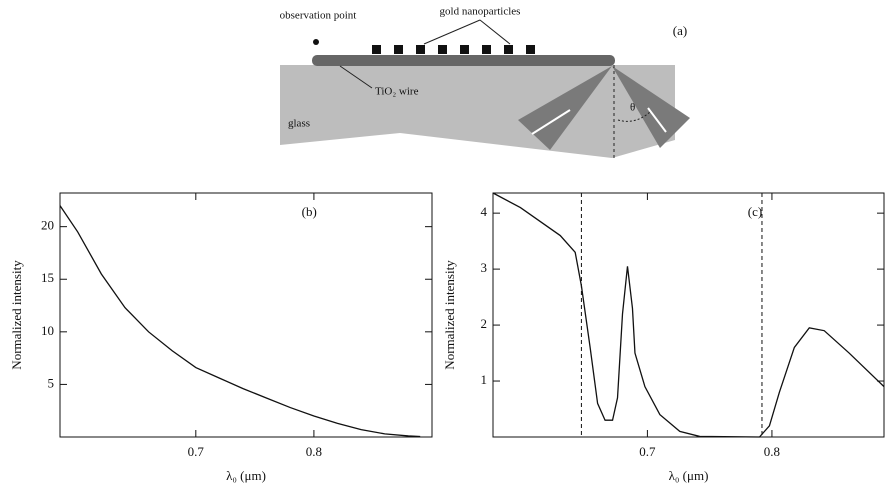 The width and height of the screenshot is (885, 493). What do you see at coordinates (453, 49) in the screenshot?
I see `nanoparticles` at bounding box center [453, 49].